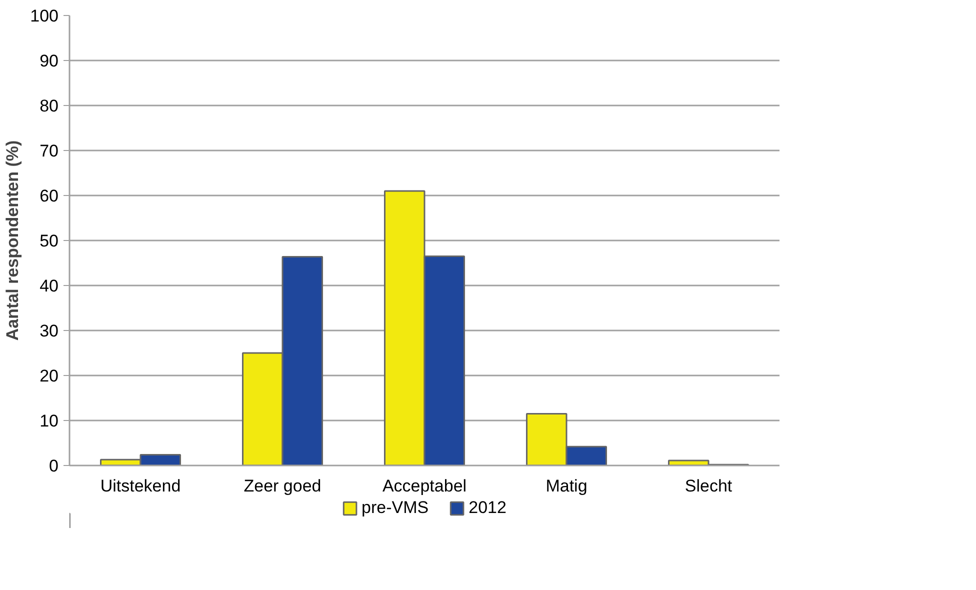 Image resolution: width=976 pixels, height=590 pixels. I want to click on x-tick-label: Uitstekend, so click(140, 486).